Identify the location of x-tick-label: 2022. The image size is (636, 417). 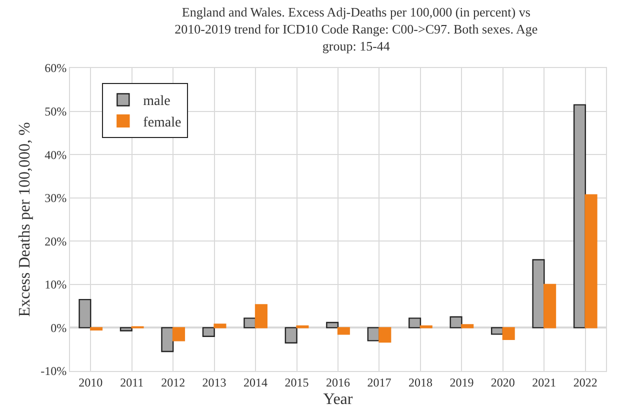
(585, 382).